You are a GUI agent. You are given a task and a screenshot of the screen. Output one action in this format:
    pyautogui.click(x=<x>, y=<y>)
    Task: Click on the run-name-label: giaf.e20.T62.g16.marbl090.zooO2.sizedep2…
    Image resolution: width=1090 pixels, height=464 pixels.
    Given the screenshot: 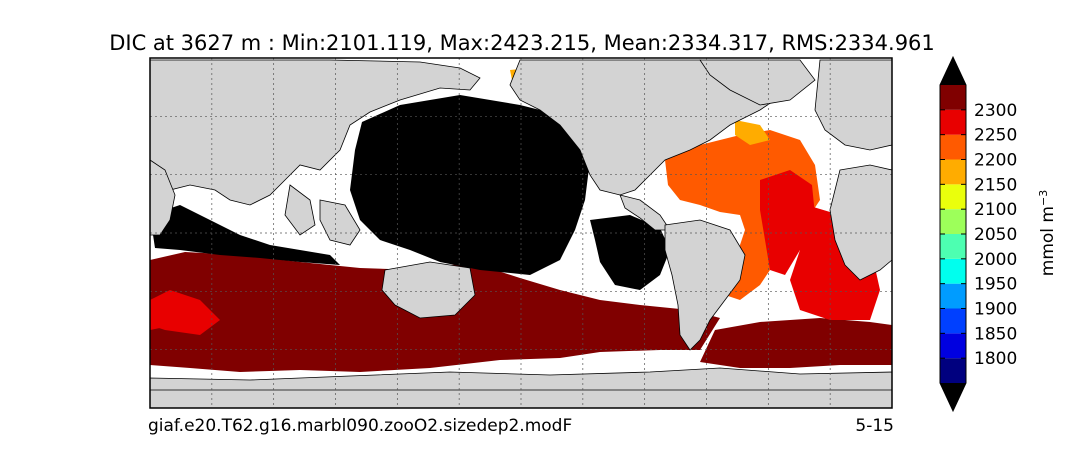 What is the action you would take?
    pyautogui.click(x=360, y=426)
    